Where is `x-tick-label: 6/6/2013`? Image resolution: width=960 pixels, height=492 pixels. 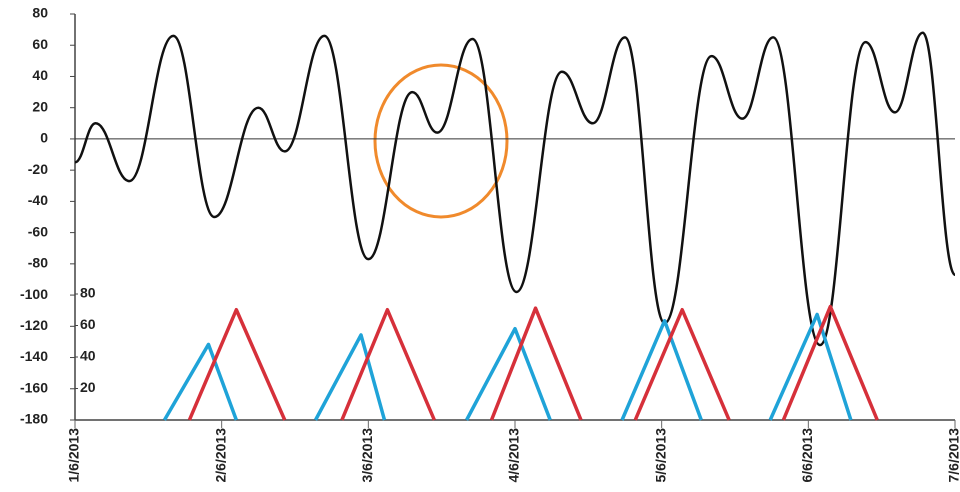
x-tick-label: 6/6/2013 is located at coordinates (807, 455).